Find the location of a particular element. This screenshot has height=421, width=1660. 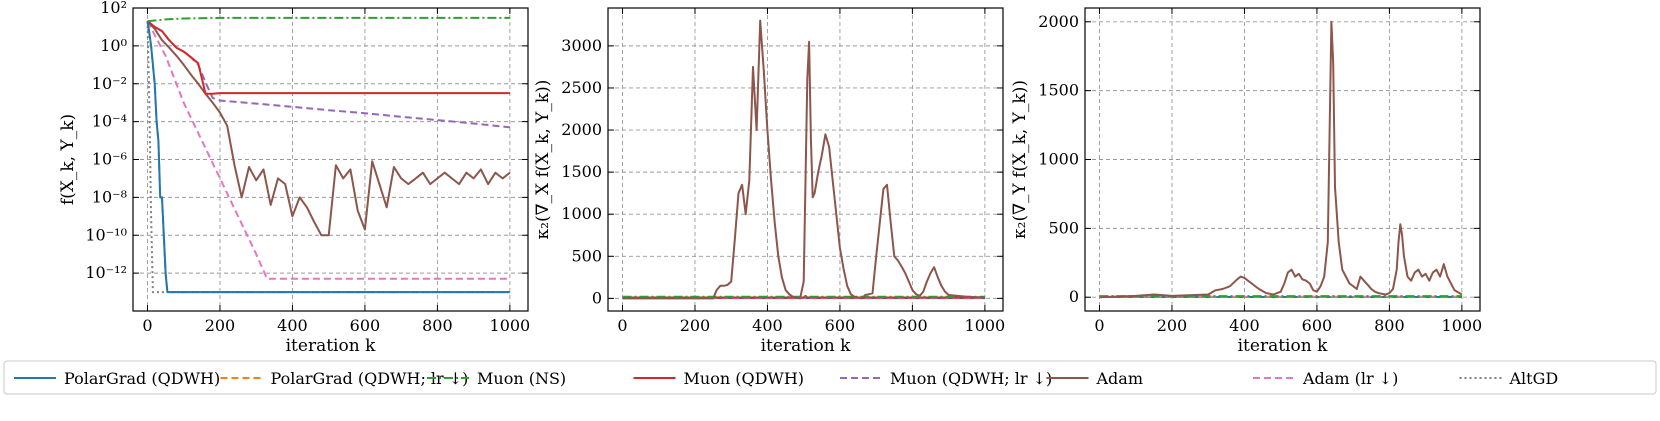

legend-entry-adam: Adam is located at coordinates (1095, 378).